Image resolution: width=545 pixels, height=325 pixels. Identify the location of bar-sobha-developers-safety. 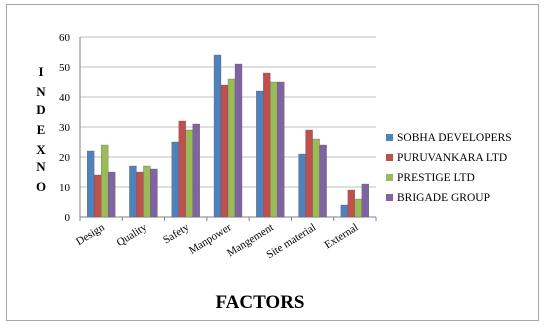
(175, 179).